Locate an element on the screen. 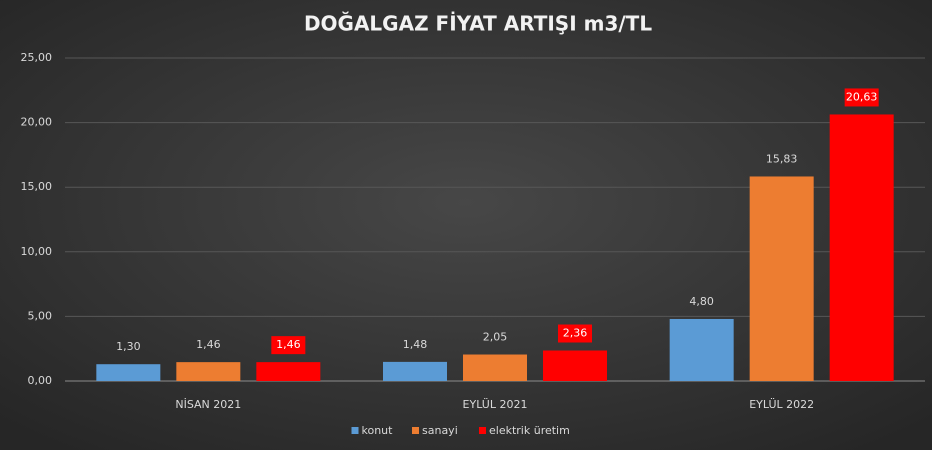 This screenshot has height=450, width=932. legend-label: sanayi is located at coordinates (440, 430).